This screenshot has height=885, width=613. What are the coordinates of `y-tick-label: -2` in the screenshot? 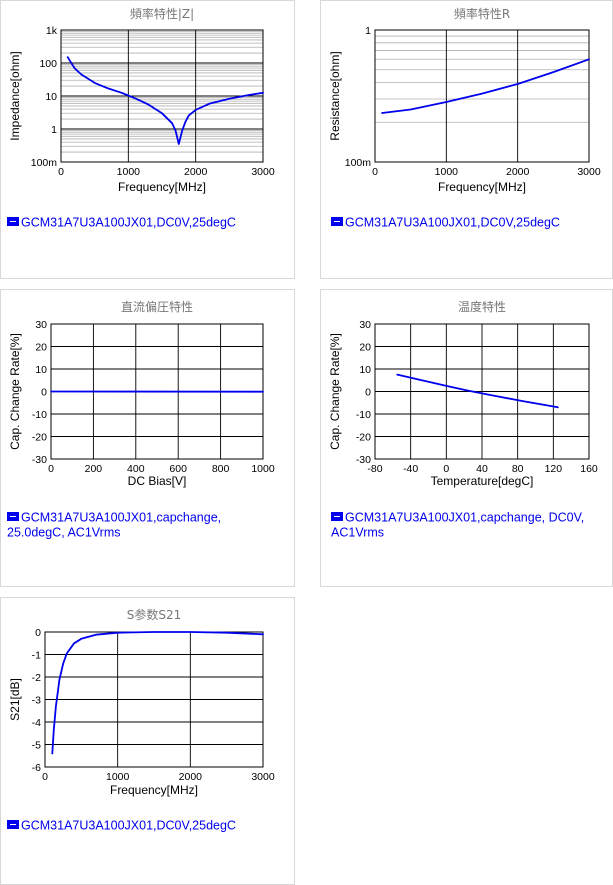 It's located at (36, 678).